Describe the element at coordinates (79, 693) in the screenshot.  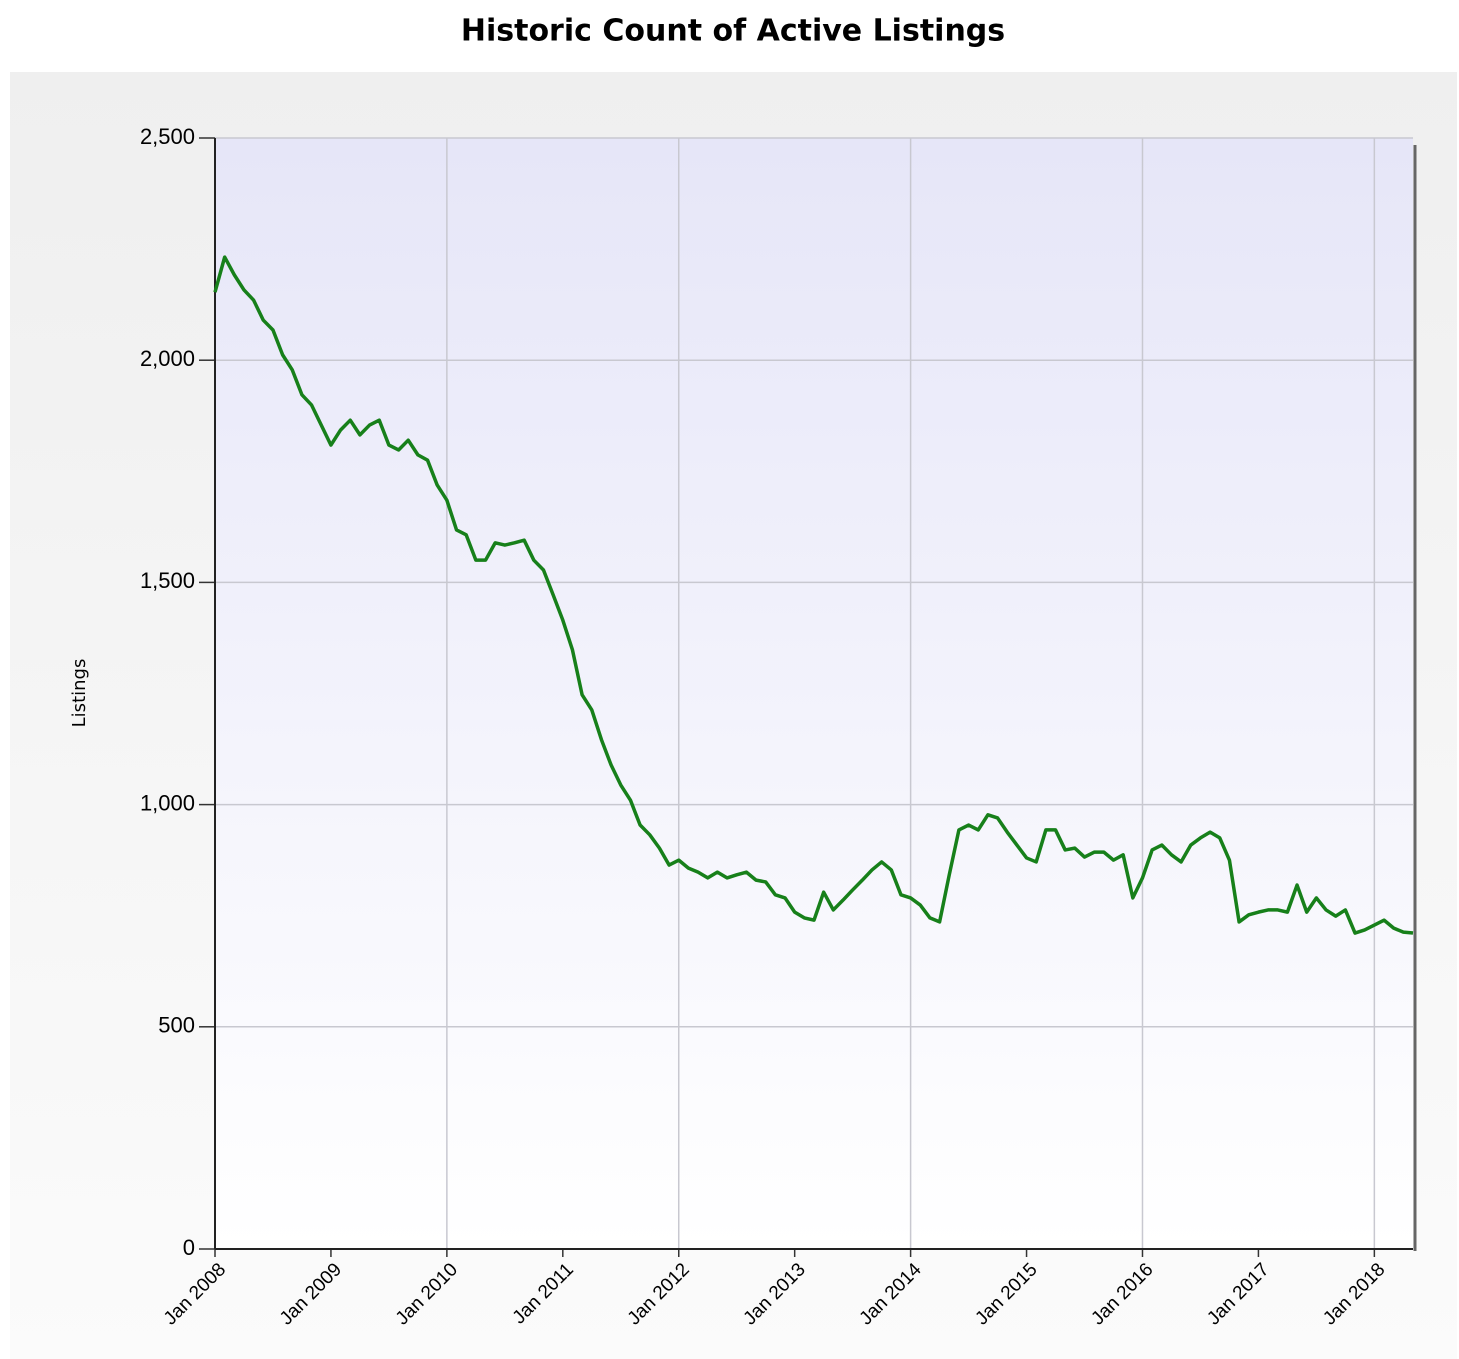
I see `y-axis-label: Listings` at that location.